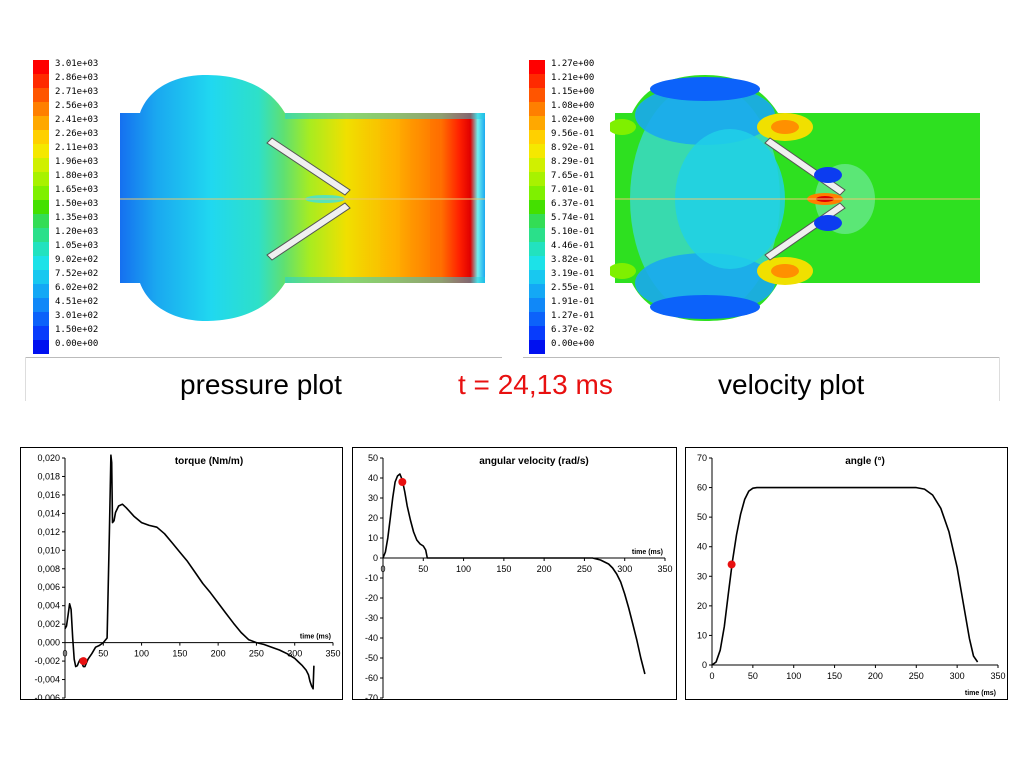 The image size is (1024, 768). I want to click on y-tick-label: 70, so click(702, 458).